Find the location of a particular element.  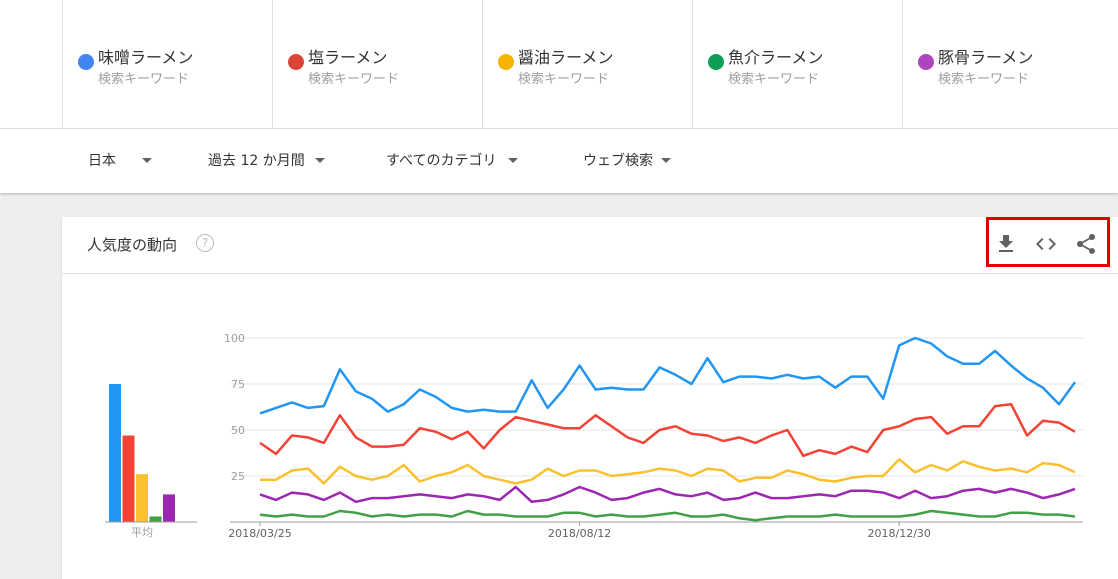

category-dropdown: すべてのカテゴリ is located at coordinates (452, 160).